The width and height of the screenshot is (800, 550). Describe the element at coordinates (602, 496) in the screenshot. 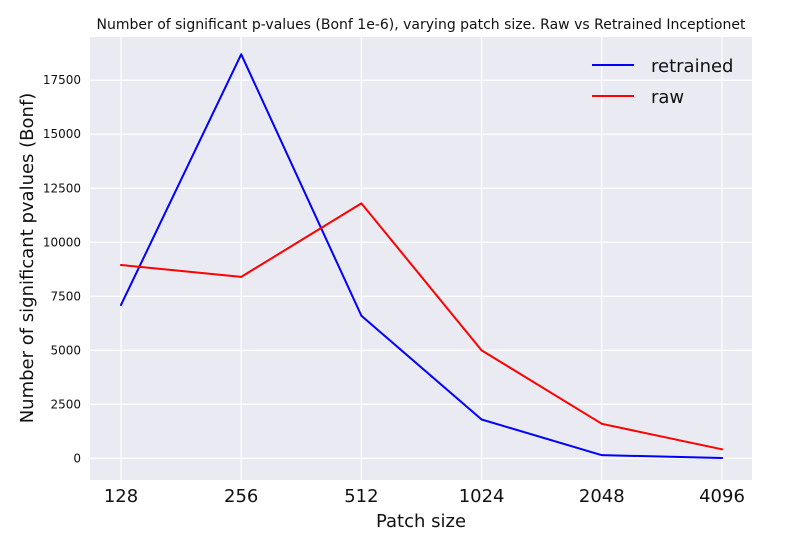

I see `x-tick-label: 2048` at that location.